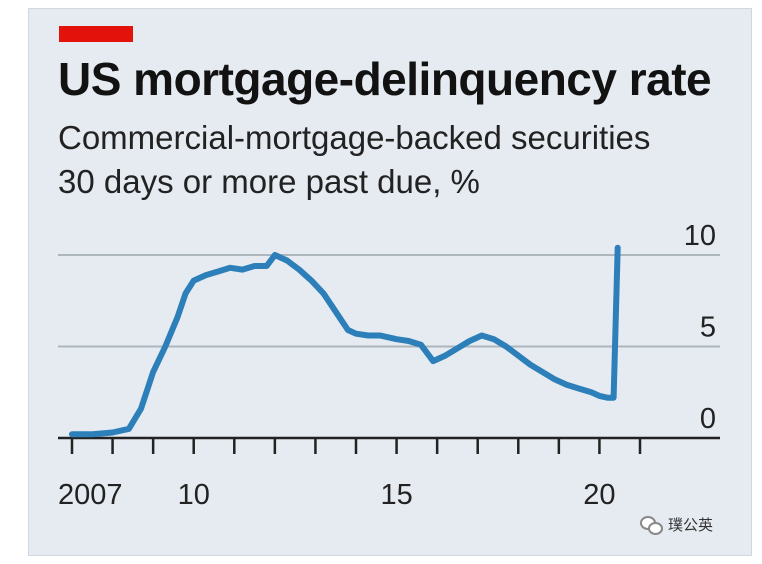 This screenshot has height=564, width=762. What do you see at coordinates (691, 525) in the screenshot?
I see `watermark-text: 璞公英` at bounding box center [691, 525].